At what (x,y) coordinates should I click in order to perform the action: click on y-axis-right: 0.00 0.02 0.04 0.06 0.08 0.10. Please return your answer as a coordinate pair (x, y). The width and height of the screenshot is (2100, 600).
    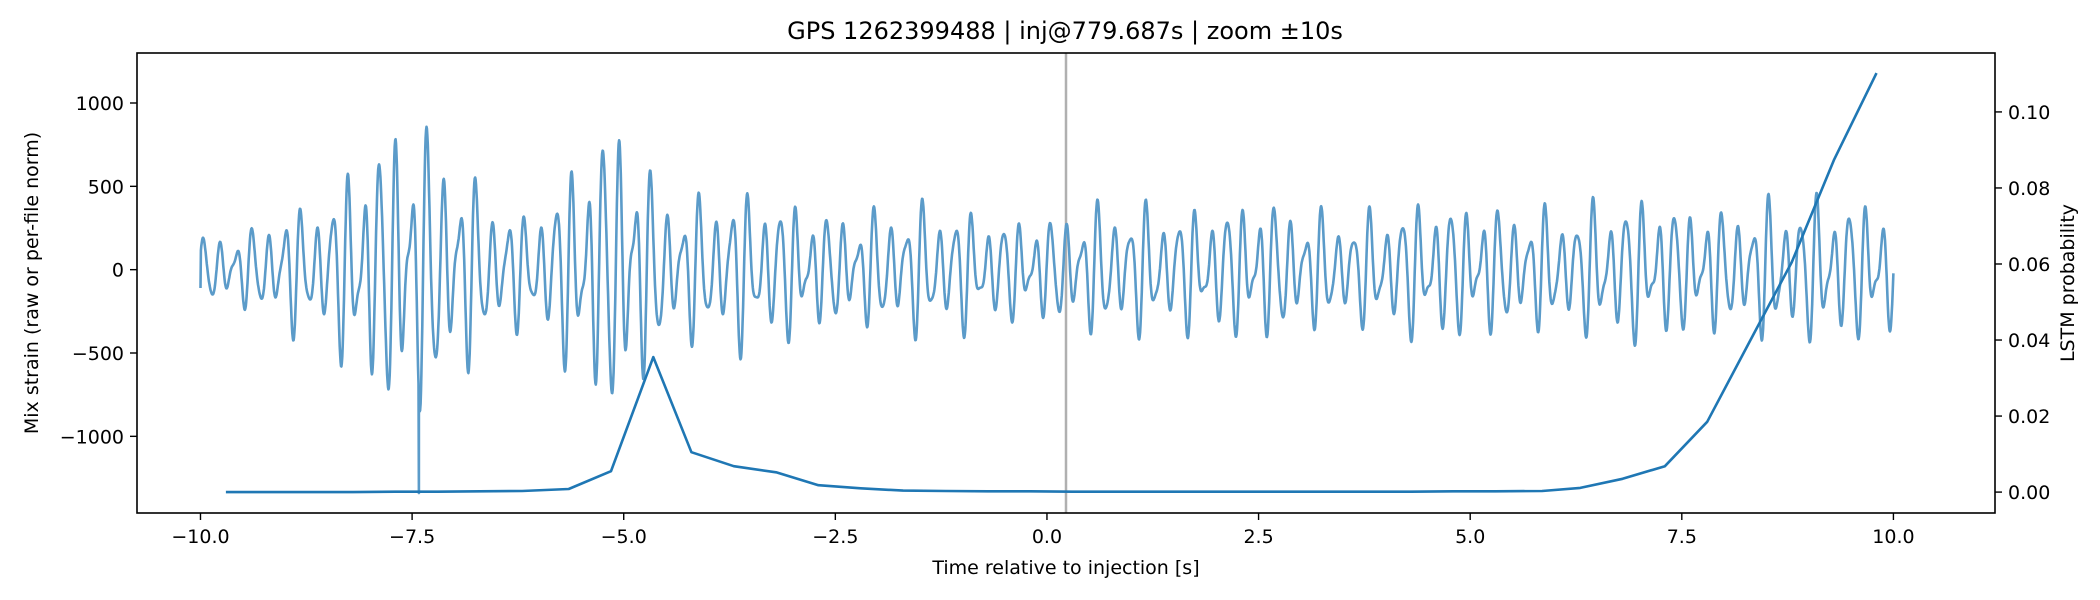
    Looking at the image, I should click on (2022, 303).